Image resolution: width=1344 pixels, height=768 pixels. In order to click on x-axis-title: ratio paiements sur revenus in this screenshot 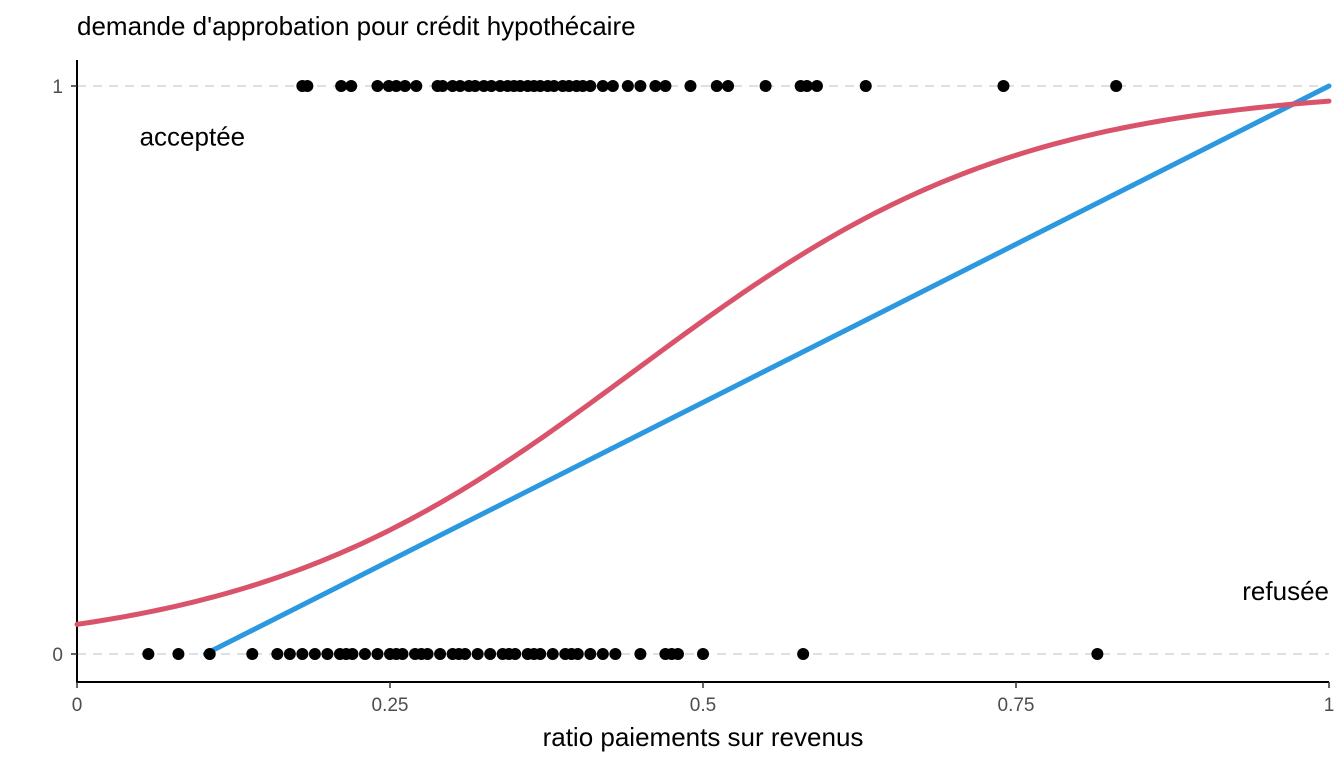, I will do `click(703, 737)`.